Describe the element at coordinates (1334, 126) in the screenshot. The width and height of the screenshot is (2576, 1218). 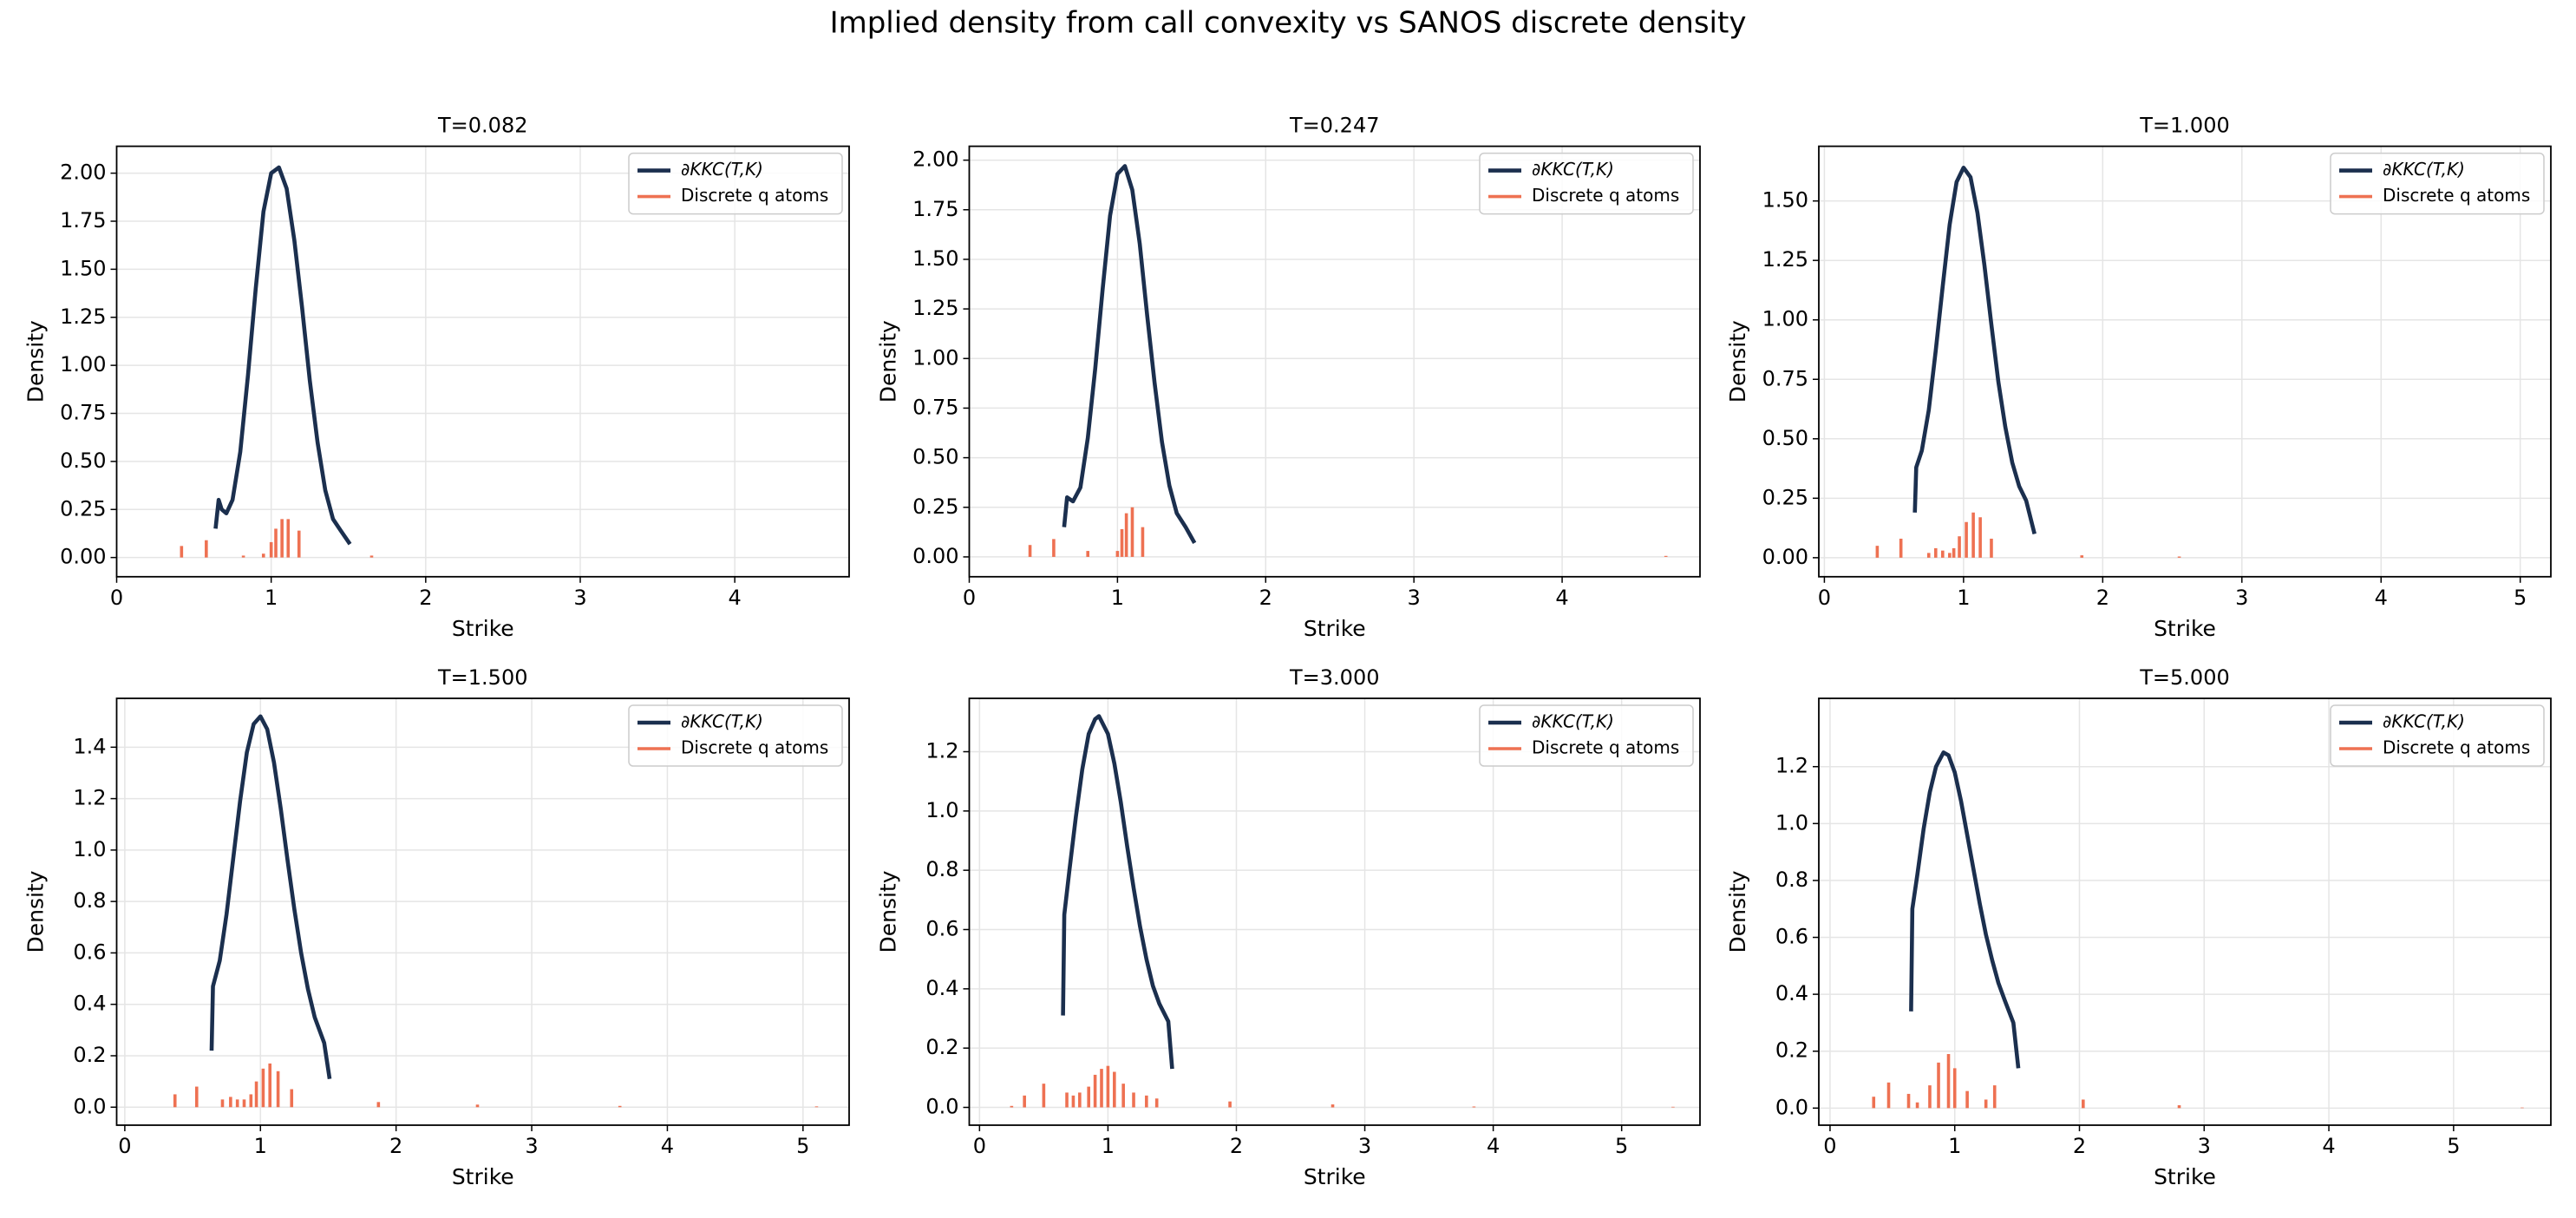
I see `subplot-title: T=0.247` at that location.